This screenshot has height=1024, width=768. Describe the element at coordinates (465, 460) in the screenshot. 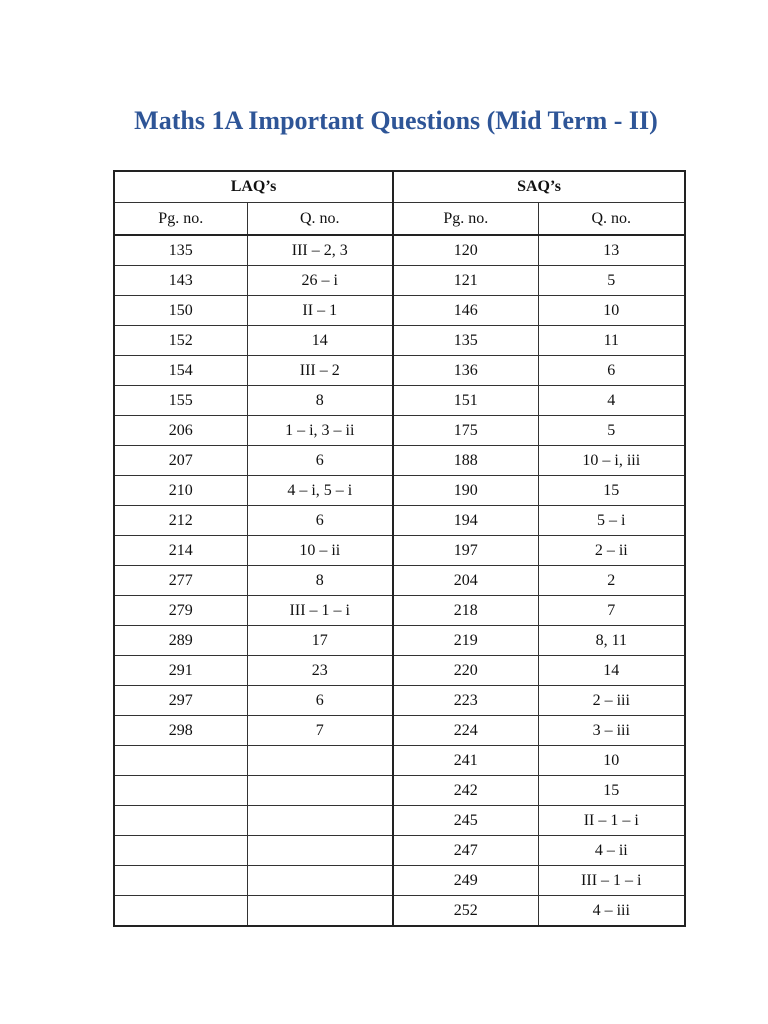

I see `saq-page-cell: 188` at that location.